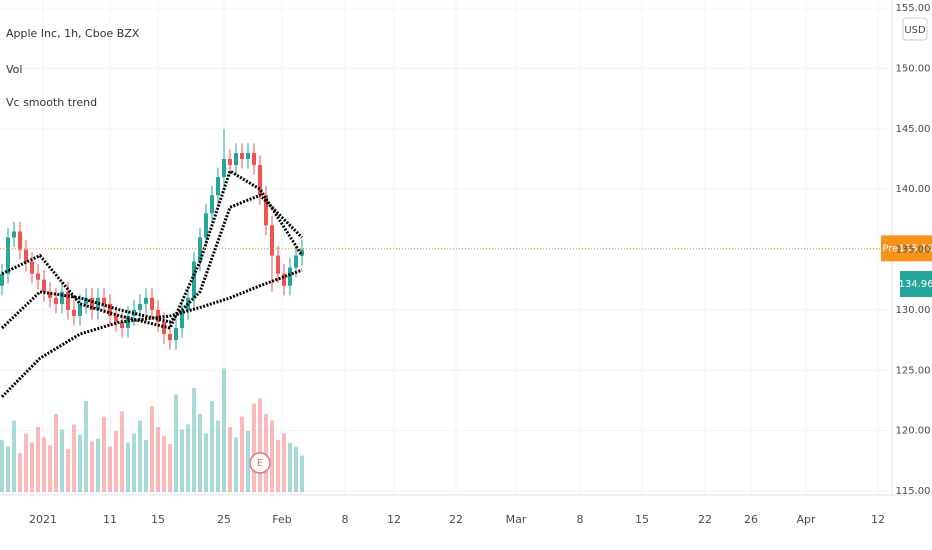 The image size is (932, 550). I want to click on y-tick-label: 135.00, so click(913, 250).